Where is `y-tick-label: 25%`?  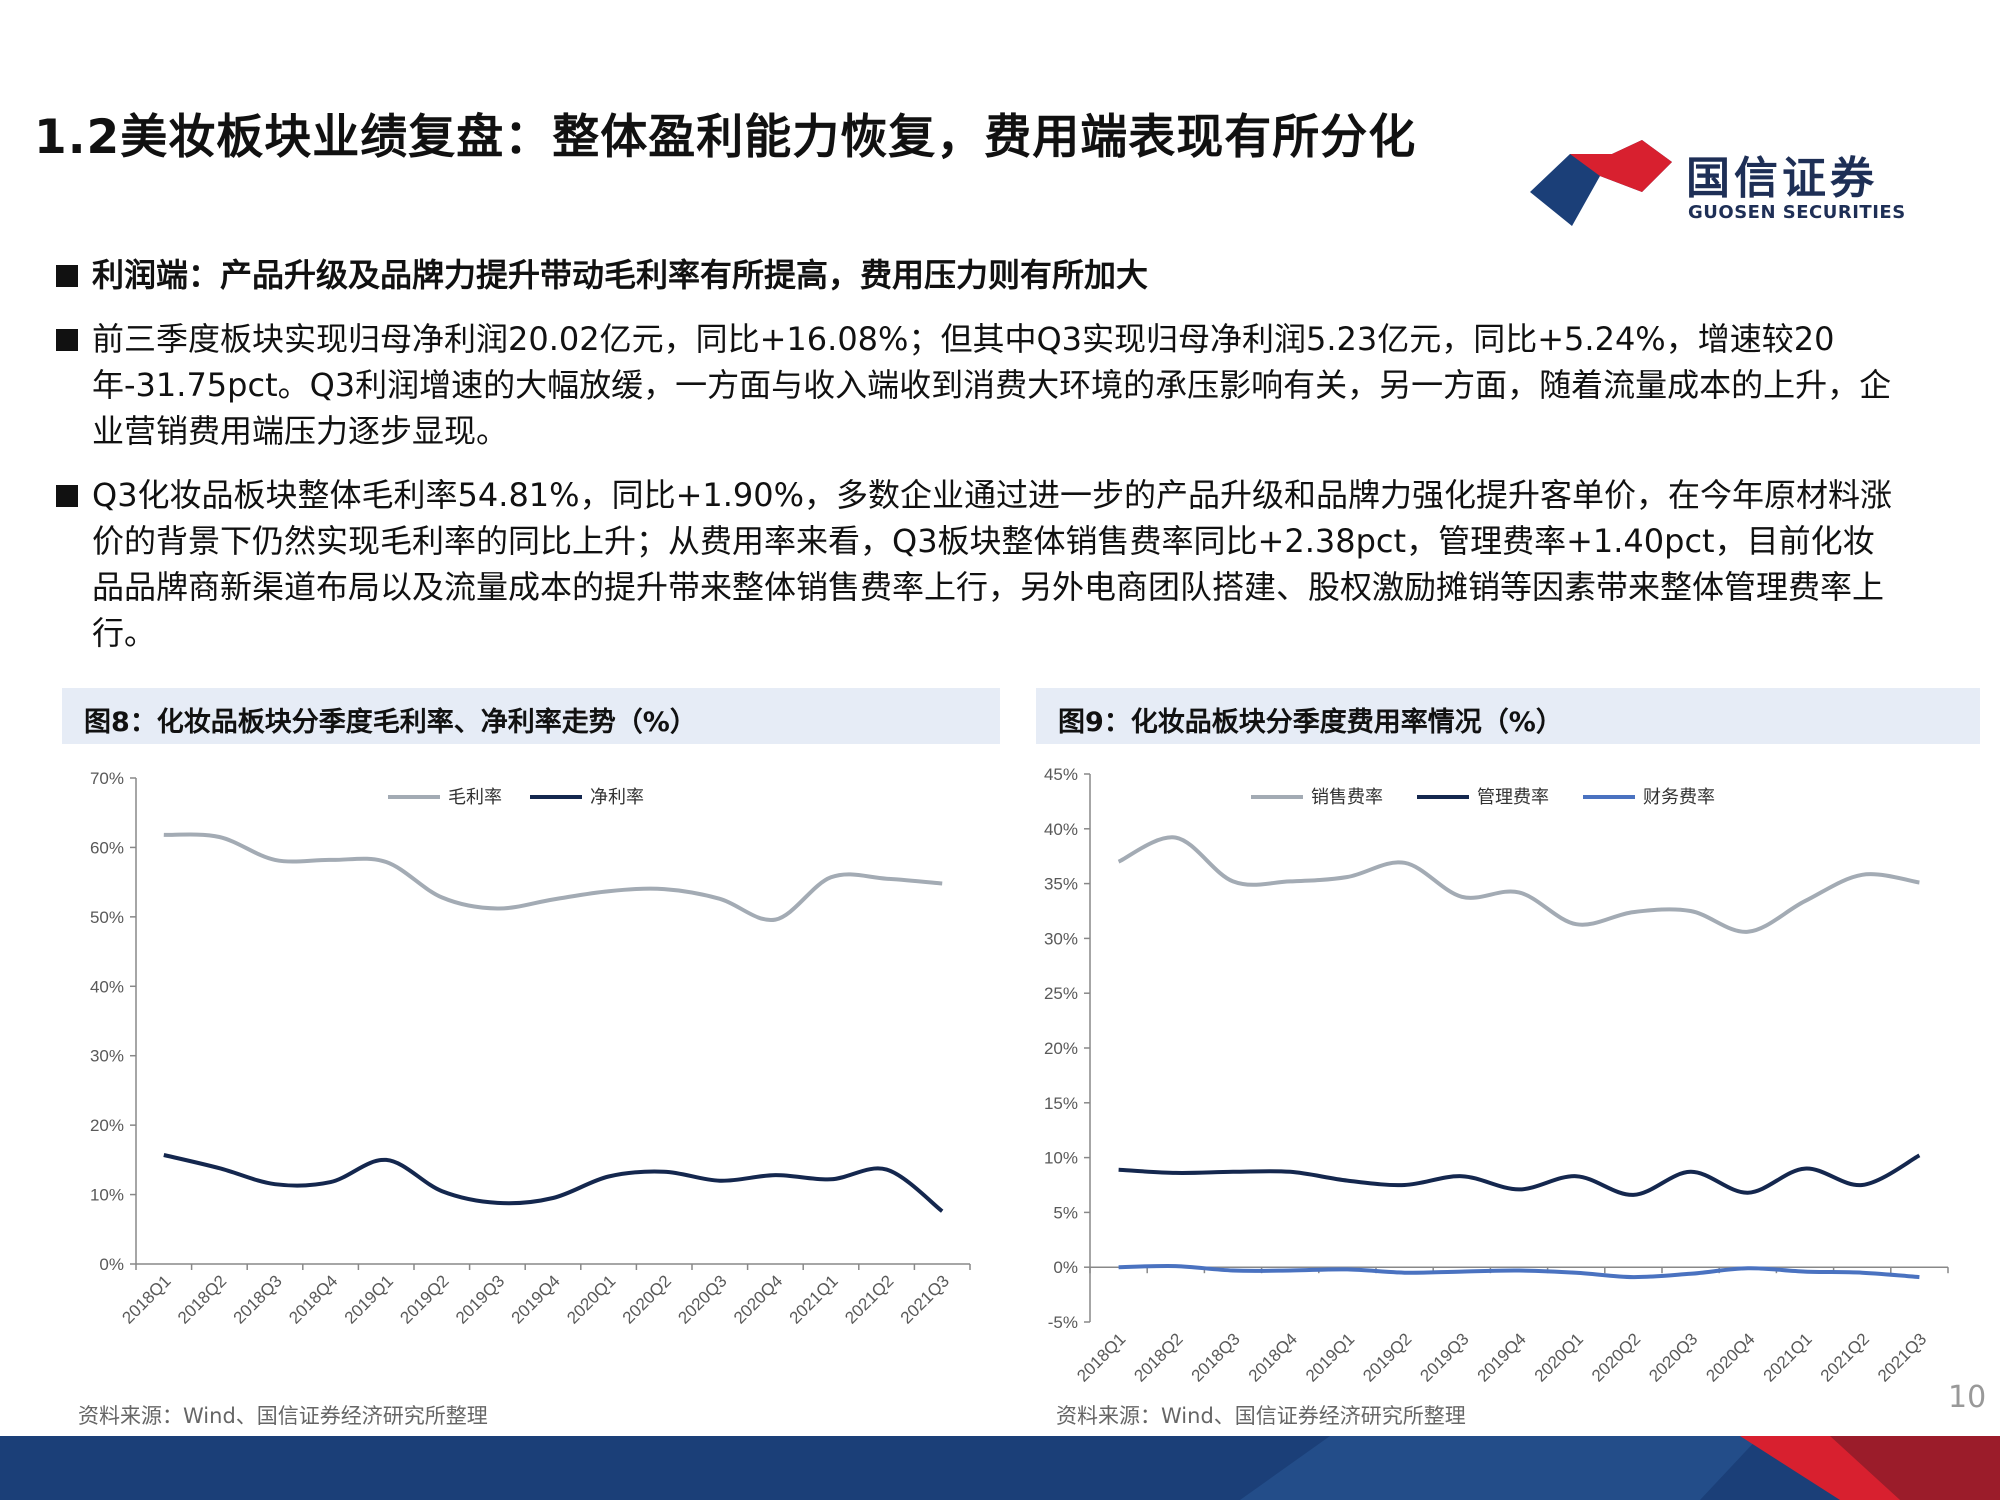 y-tick-label: 25% is located at coordinates (1061, 993).